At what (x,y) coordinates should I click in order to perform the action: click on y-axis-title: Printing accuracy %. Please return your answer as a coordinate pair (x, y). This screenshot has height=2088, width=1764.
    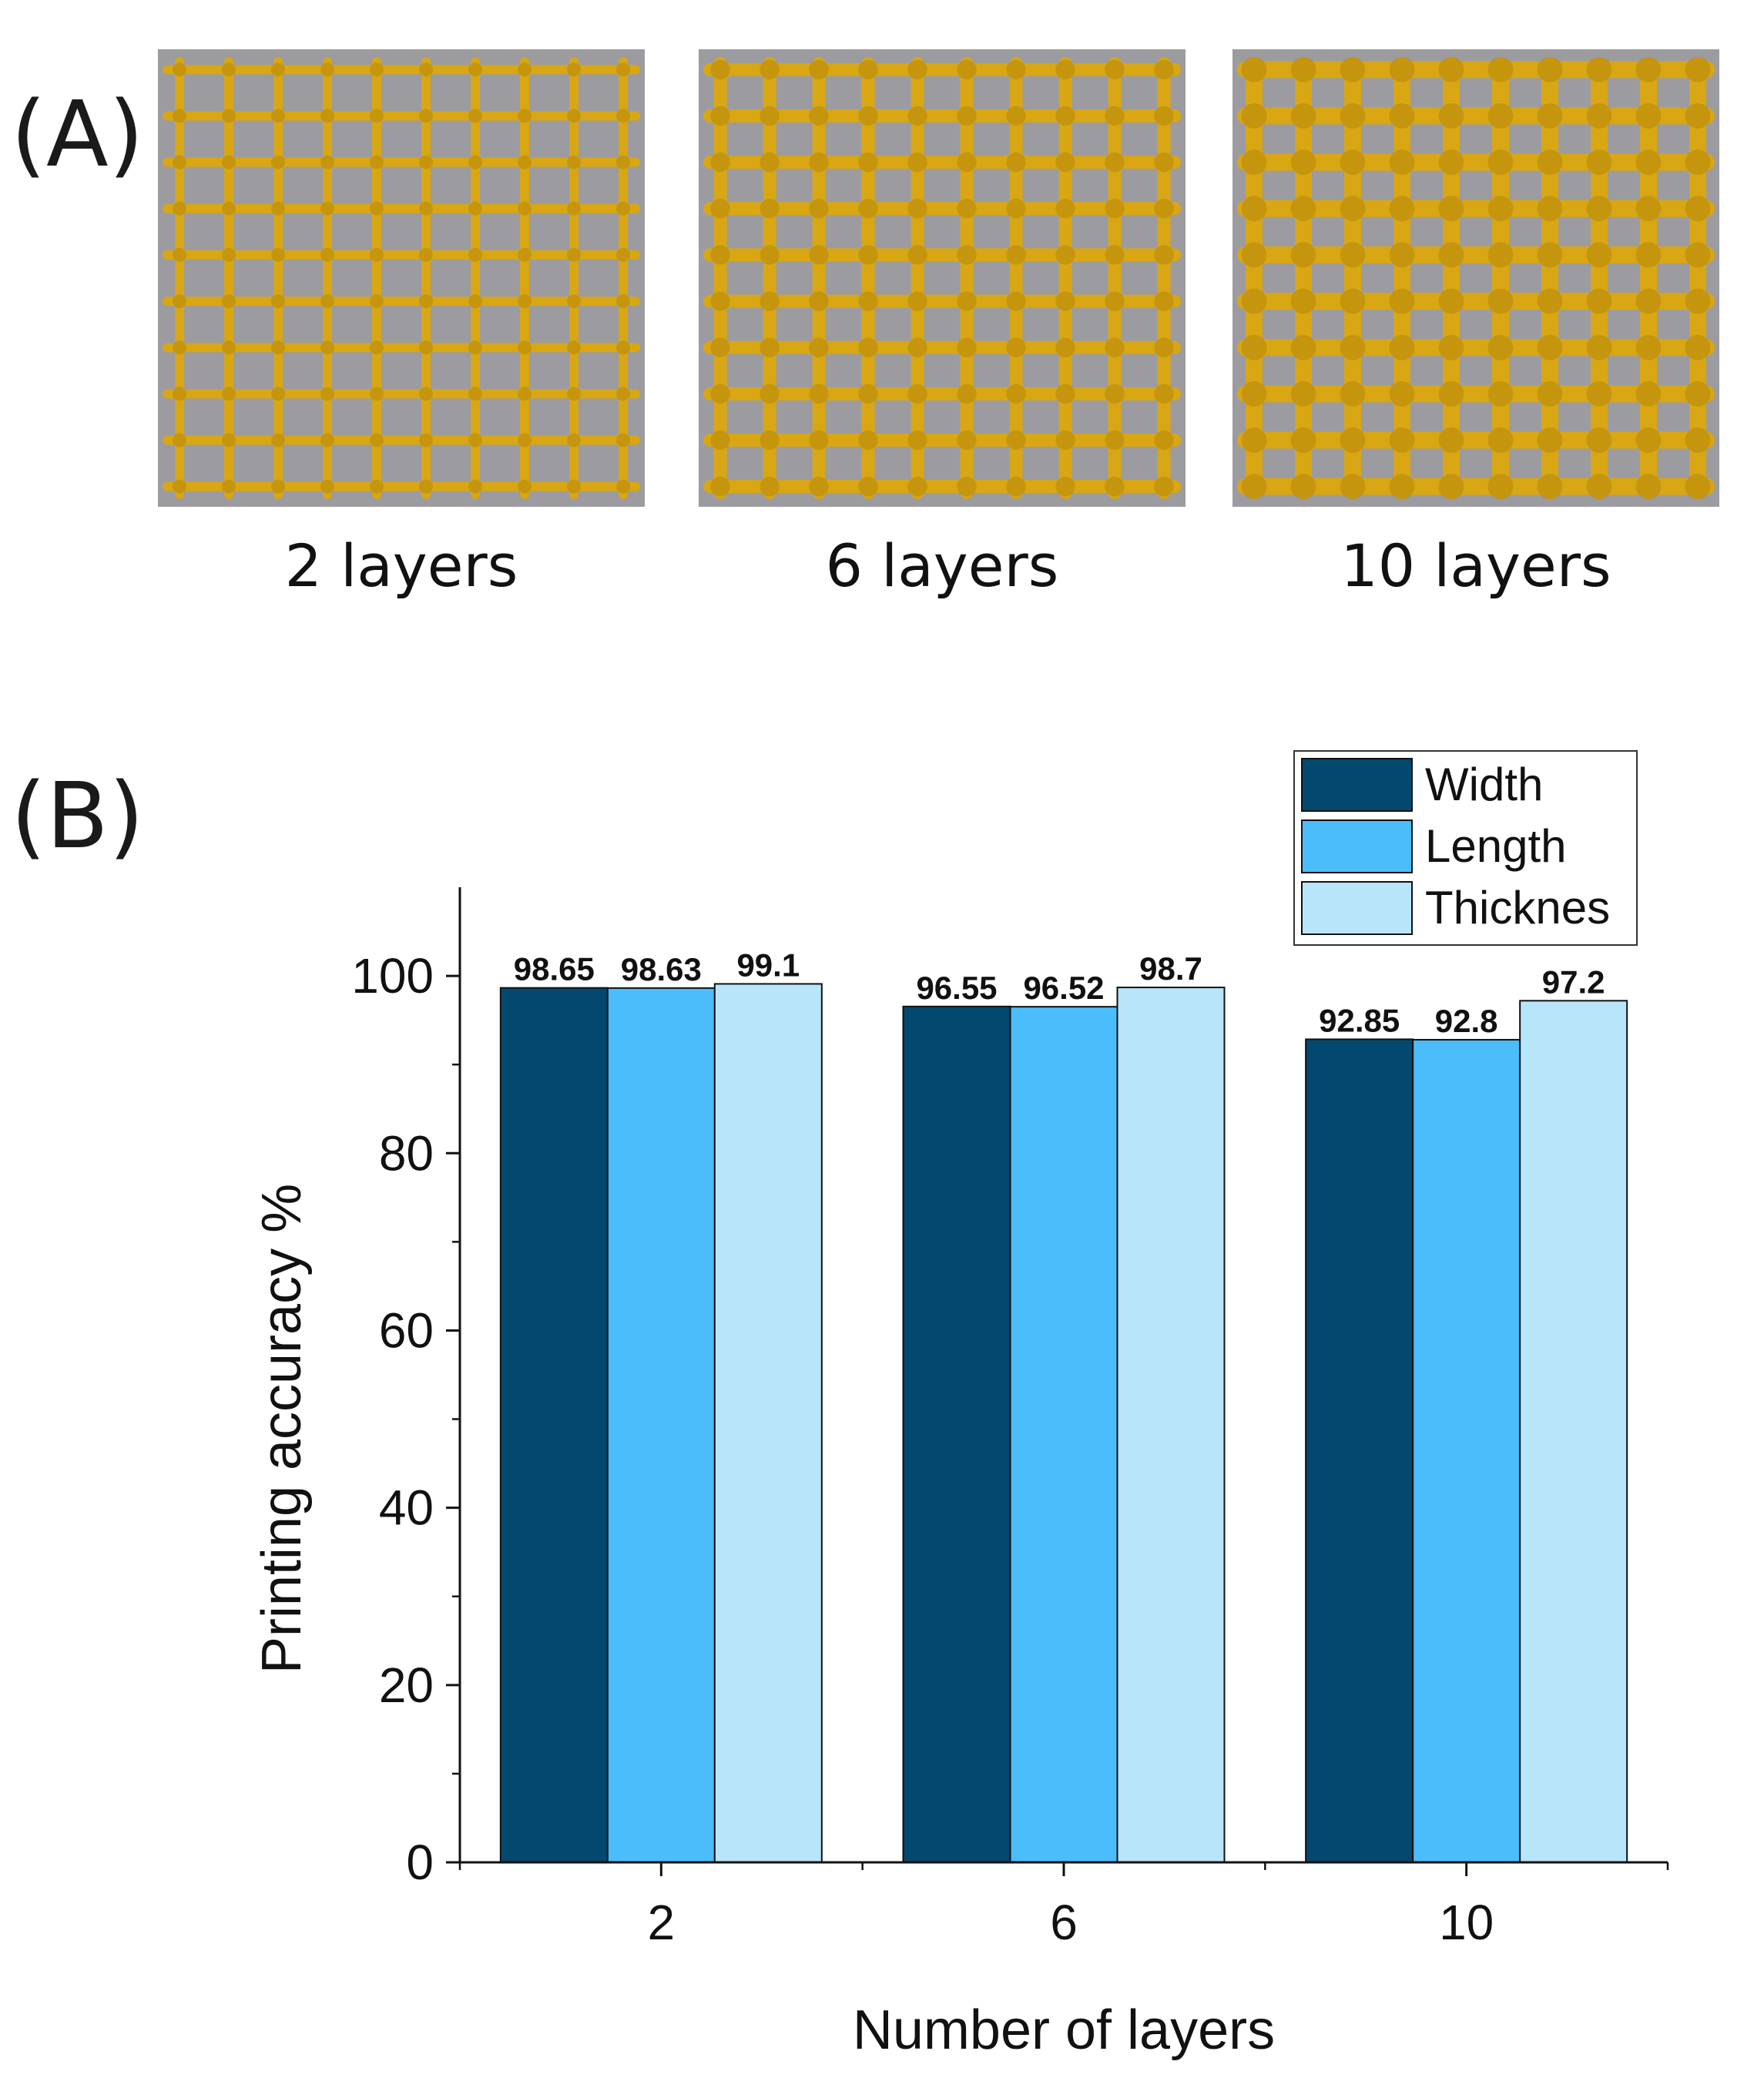
    Looking at the image, I should click on (282, 1429).